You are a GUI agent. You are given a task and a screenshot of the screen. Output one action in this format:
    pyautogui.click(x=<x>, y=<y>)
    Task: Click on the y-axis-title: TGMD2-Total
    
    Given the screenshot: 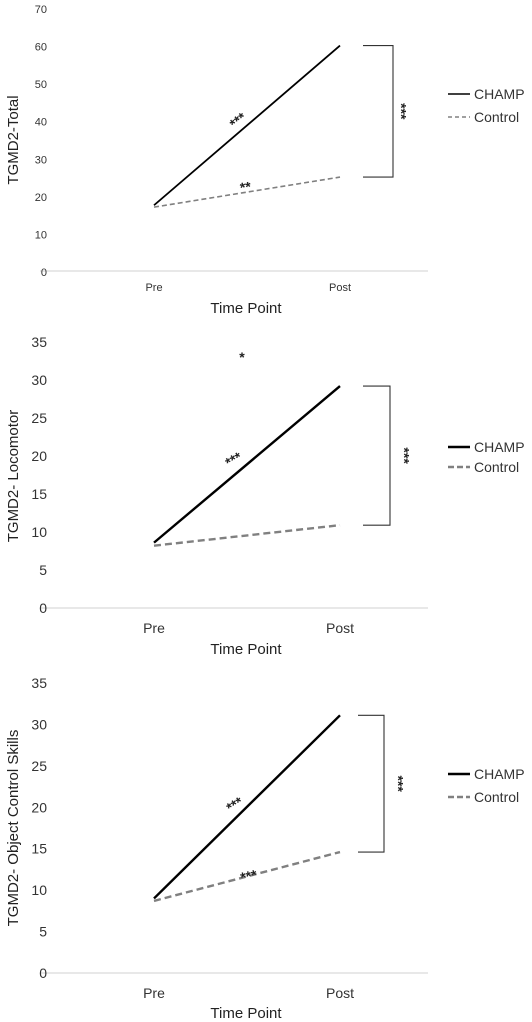 What is the action you would take?
    pyautogui.click(x=13, y=139)
    